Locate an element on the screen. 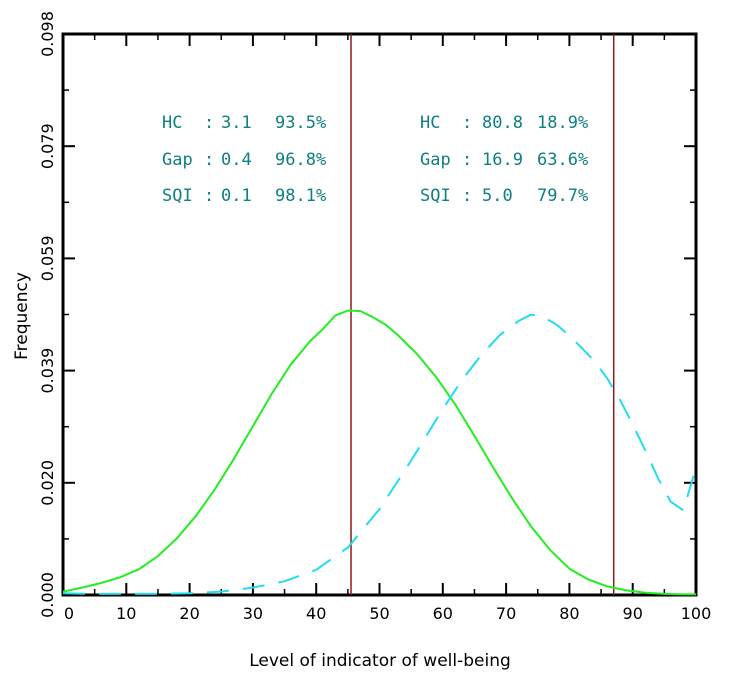  y-tick-label: 0.079 is located at coordinates (47, 146).